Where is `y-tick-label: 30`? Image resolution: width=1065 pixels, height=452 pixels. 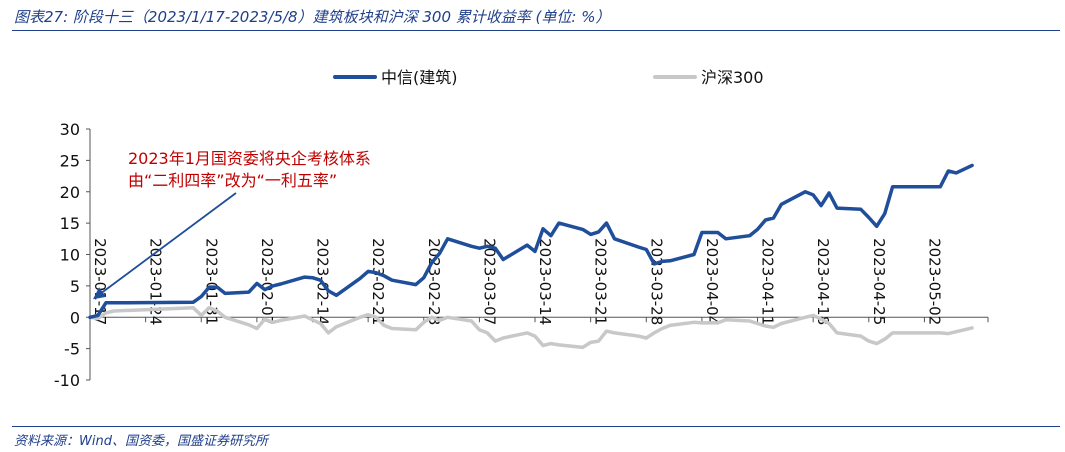
y-tick-label: 30 is located at coordinates (70, 129).